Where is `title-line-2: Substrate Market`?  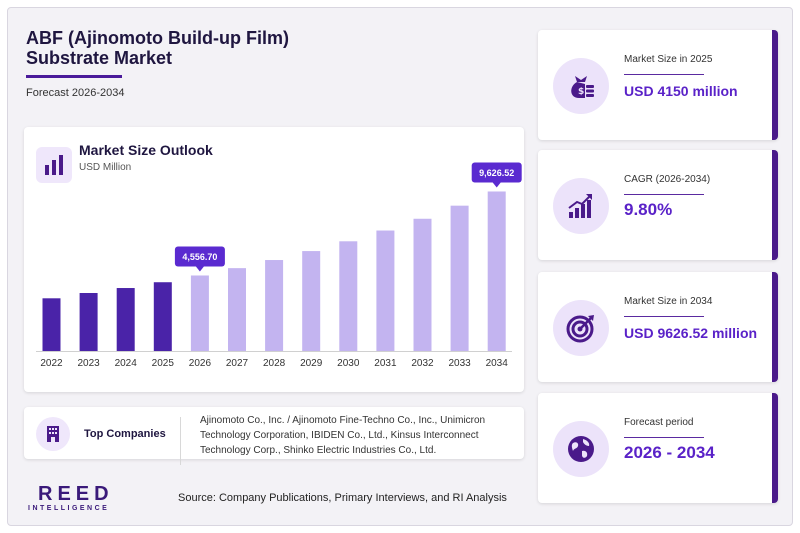 title-line-2: Substrate Market is located at coordinates (99, 58).